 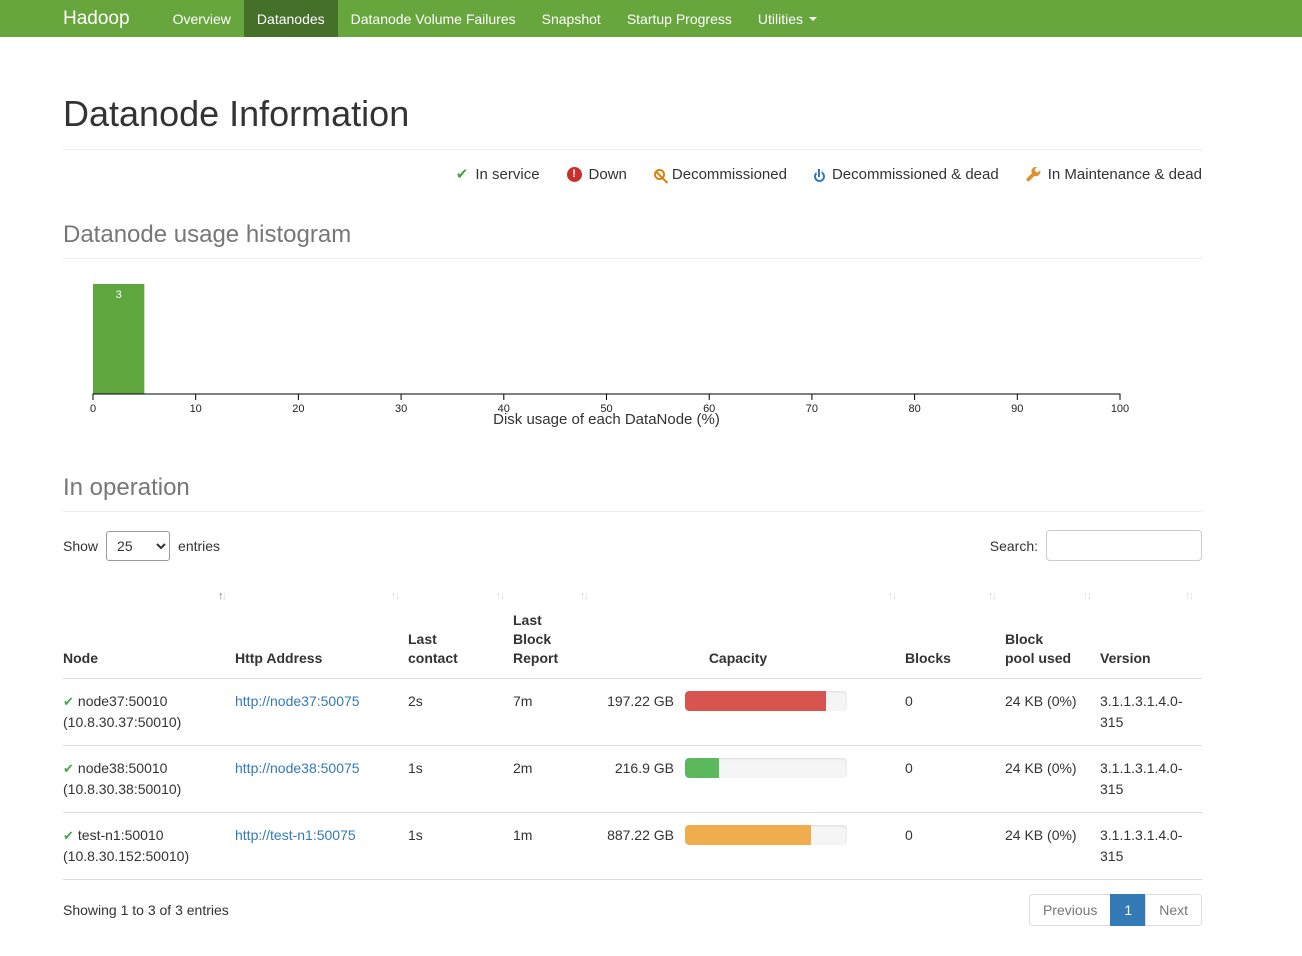 I want to click on nav-link: Overview, so click(x=201, y=19).